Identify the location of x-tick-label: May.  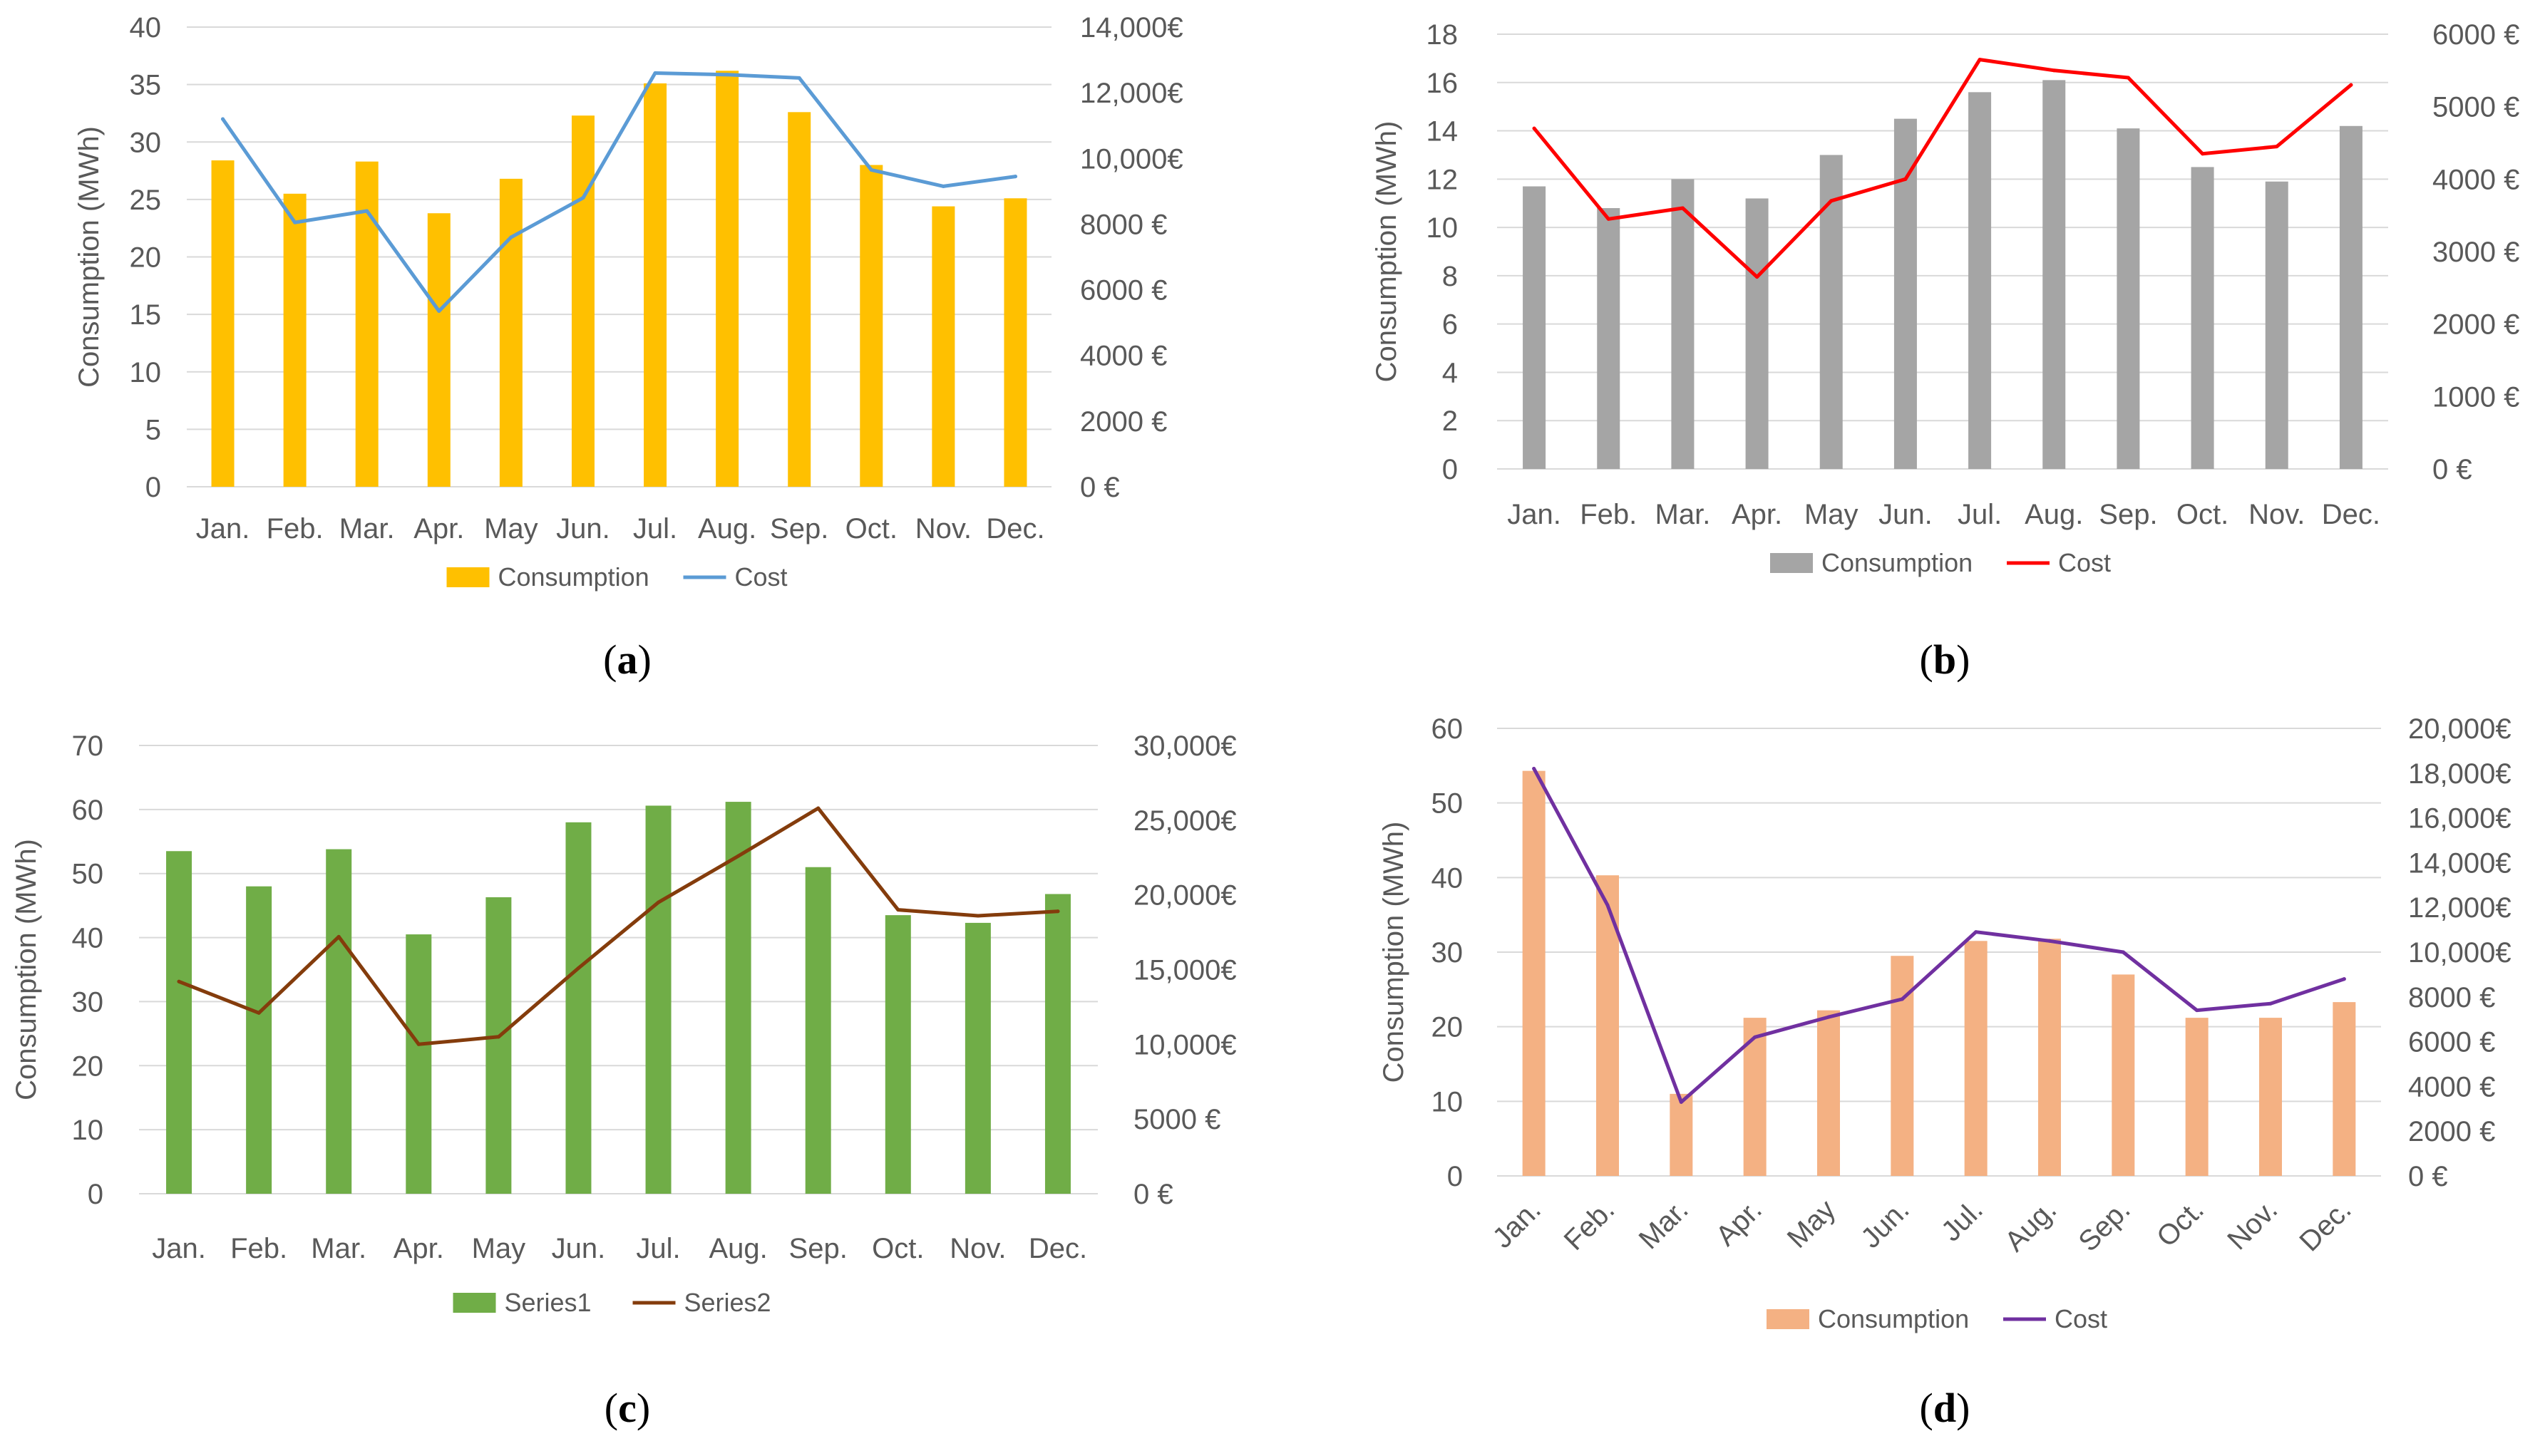
(499, 1248).